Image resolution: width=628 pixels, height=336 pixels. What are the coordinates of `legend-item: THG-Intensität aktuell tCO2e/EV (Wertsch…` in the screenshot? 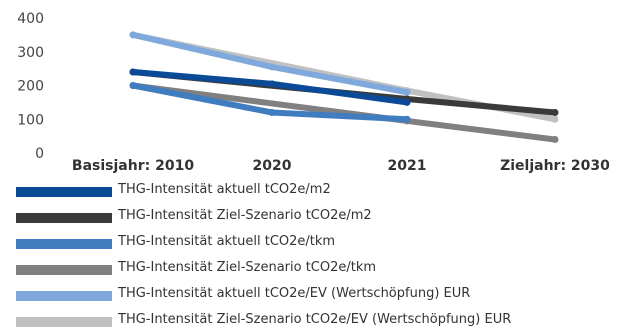 It's located at (312, 297).